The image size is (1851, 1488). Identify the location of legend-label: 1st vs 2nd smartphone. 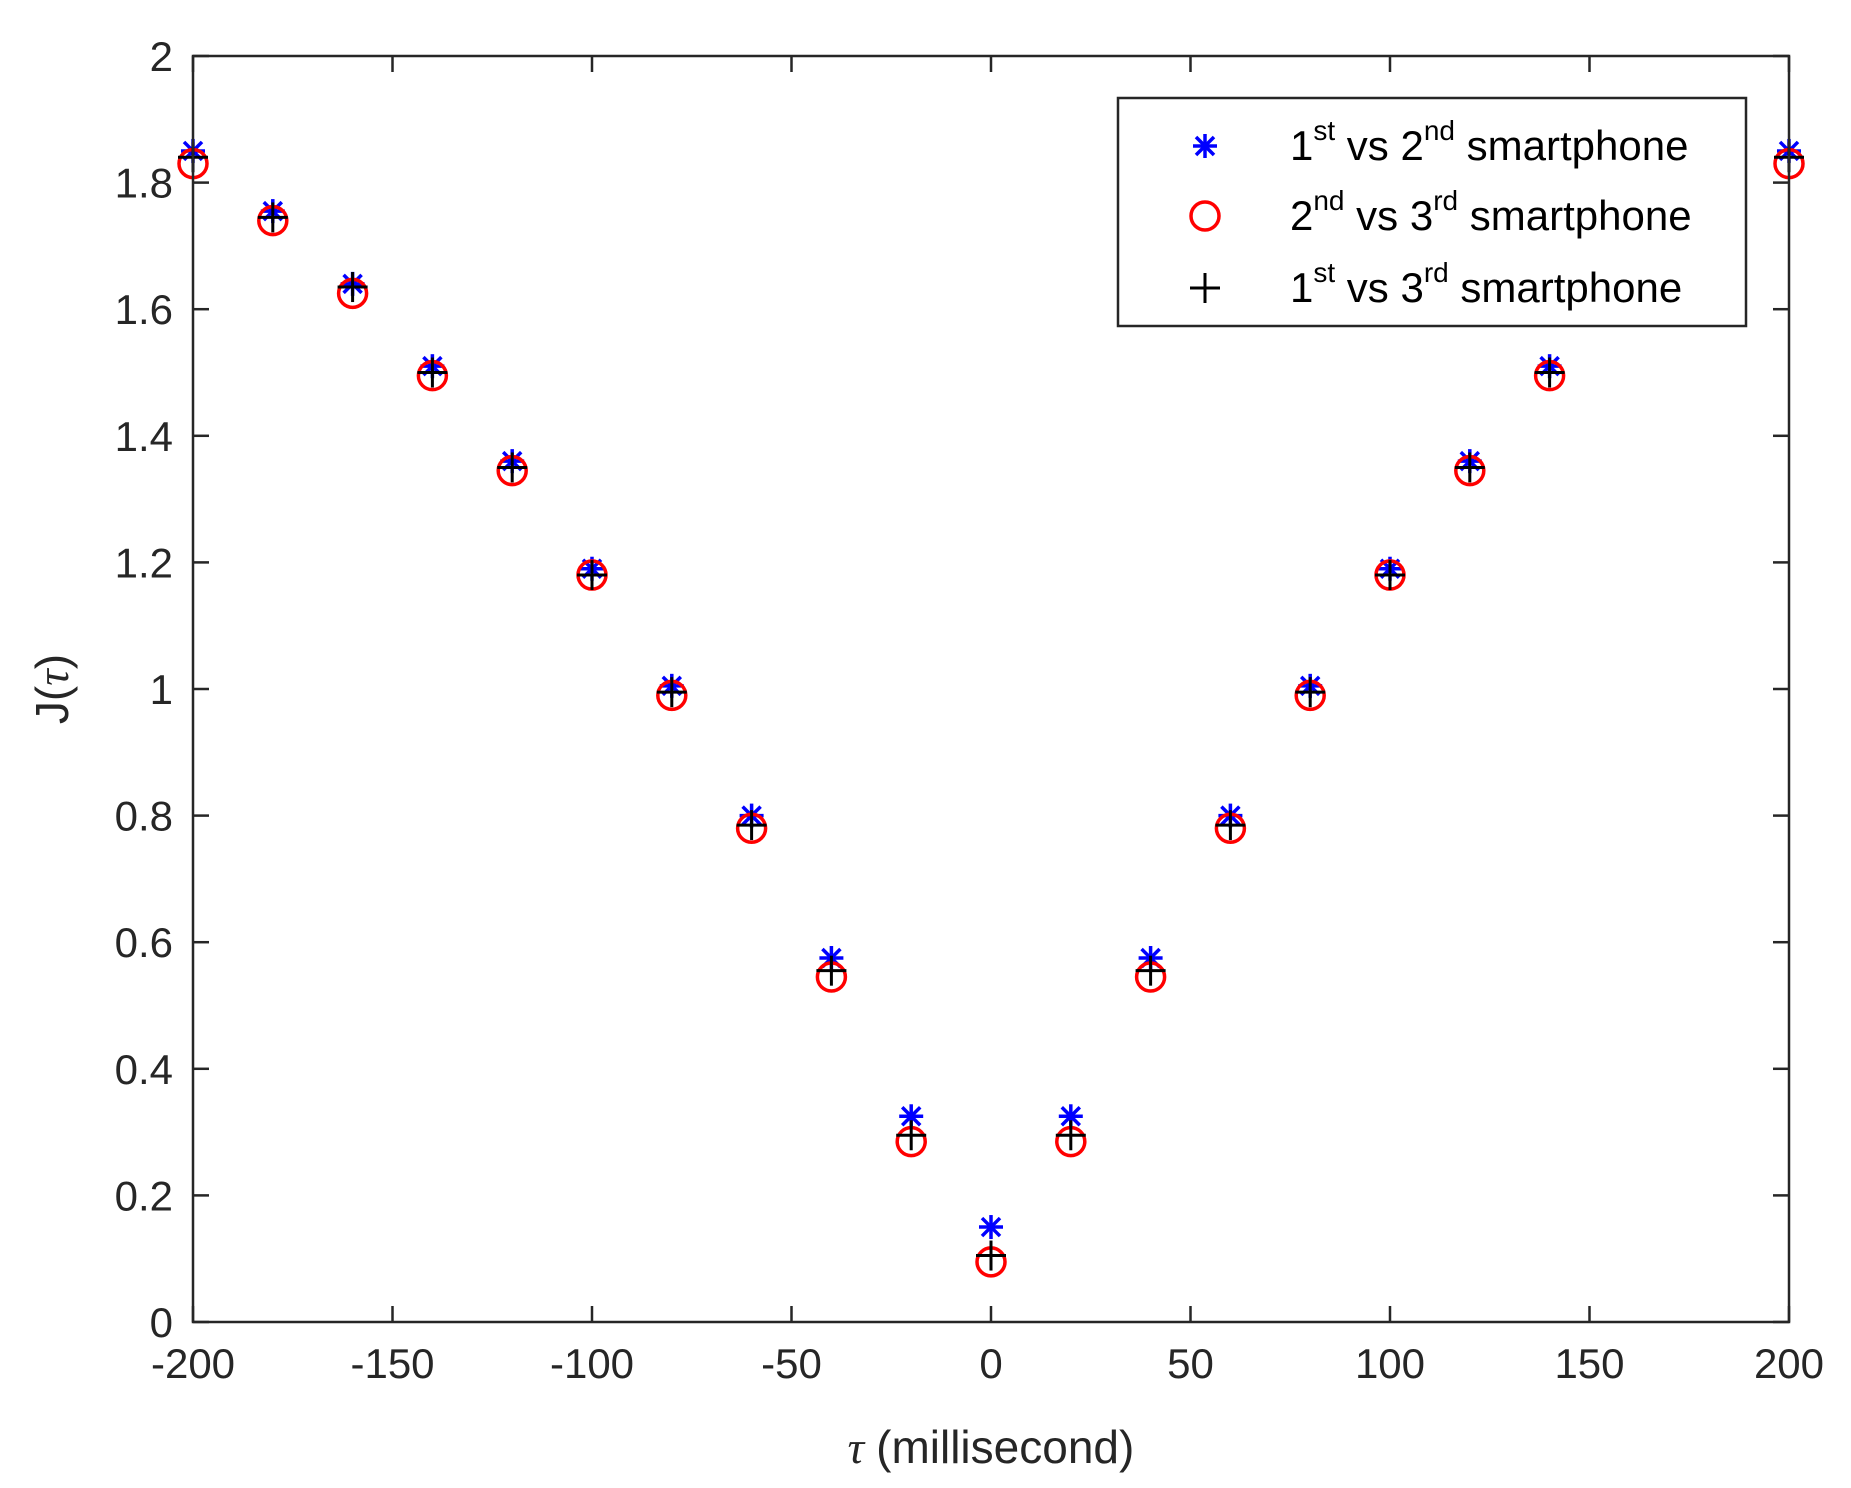
(1489, 142).